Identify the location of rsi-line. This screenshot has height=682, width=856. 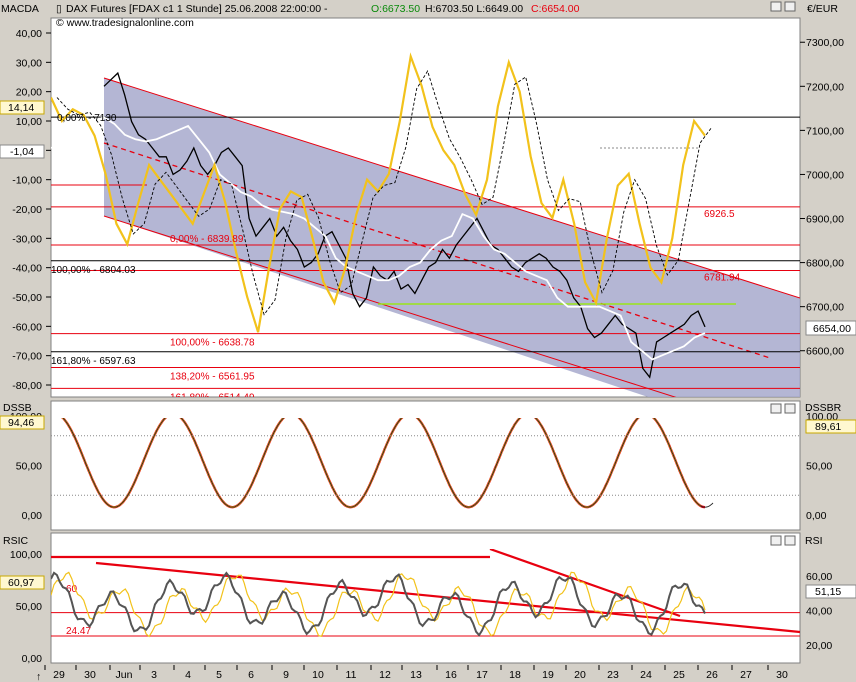
(378, 604).